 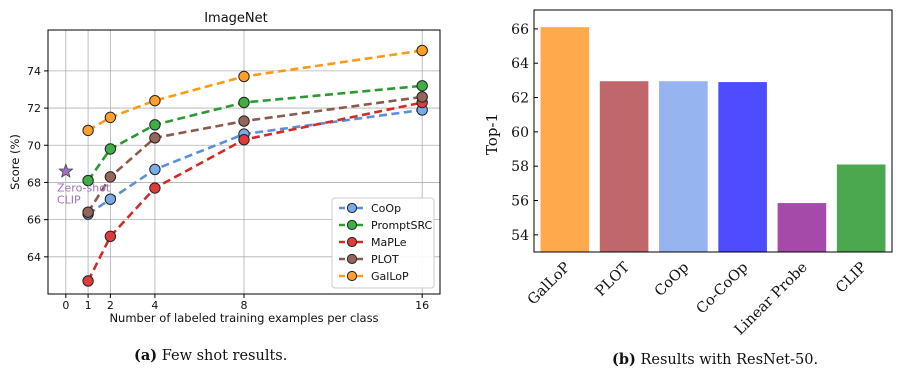 I want to click on legend-label: MaPLe, so click(x=389, y=242).